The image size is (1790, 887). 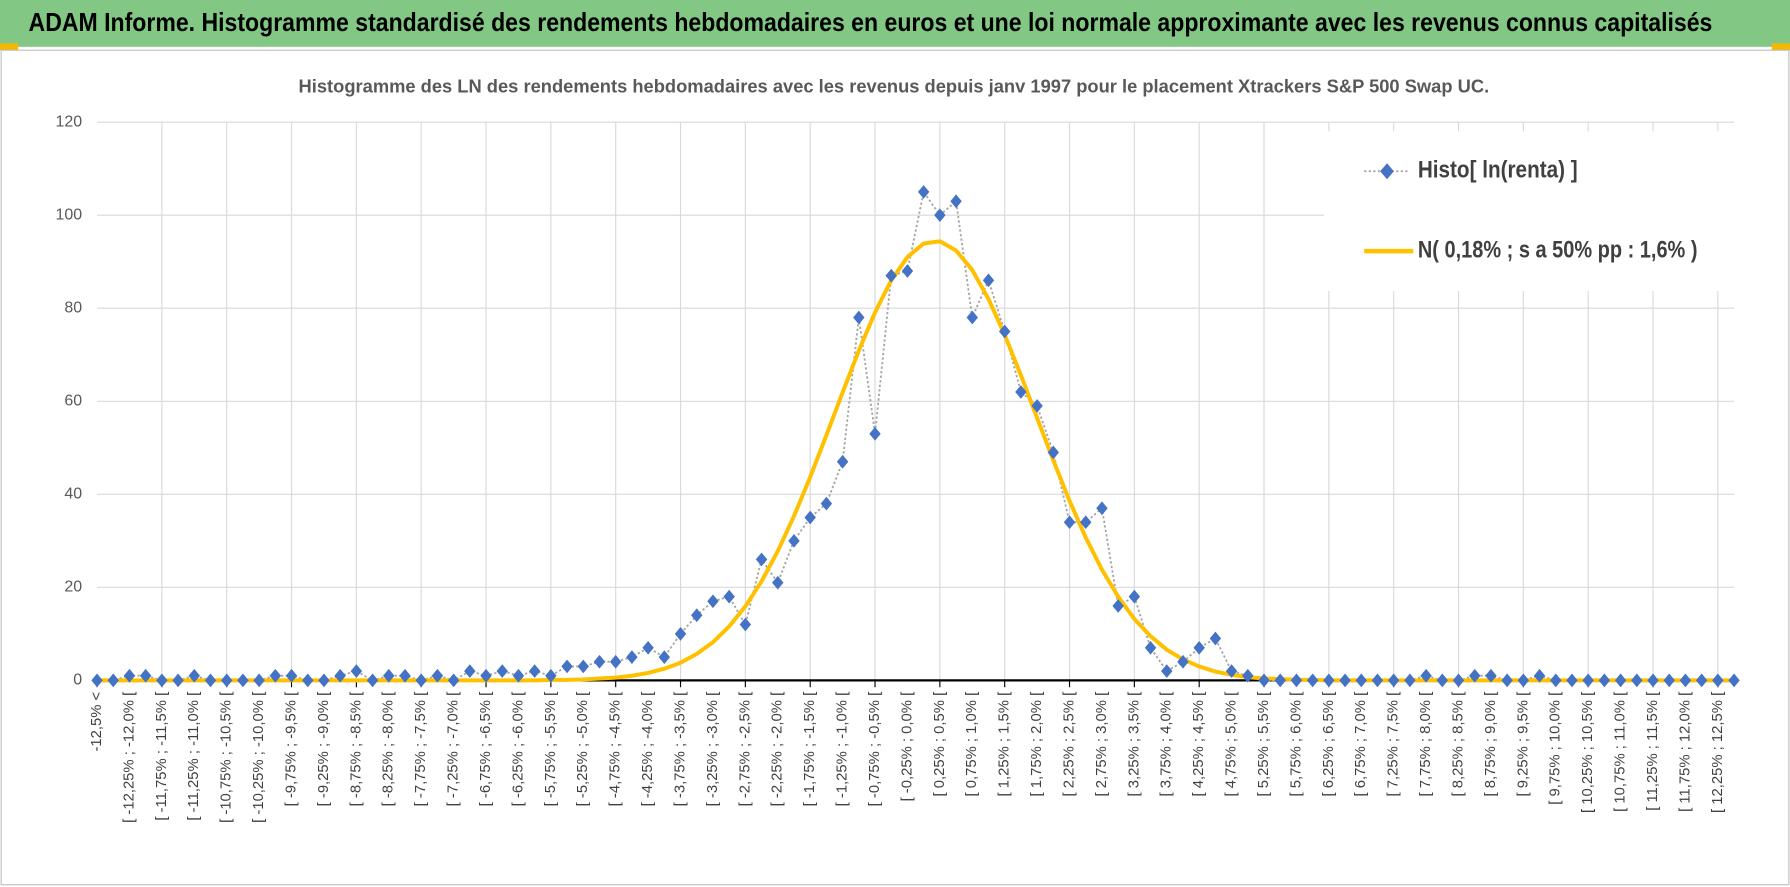 I want to click on x-tick-label: [ 12,25% ; 12,5% [, so click(x=1718, y=752).